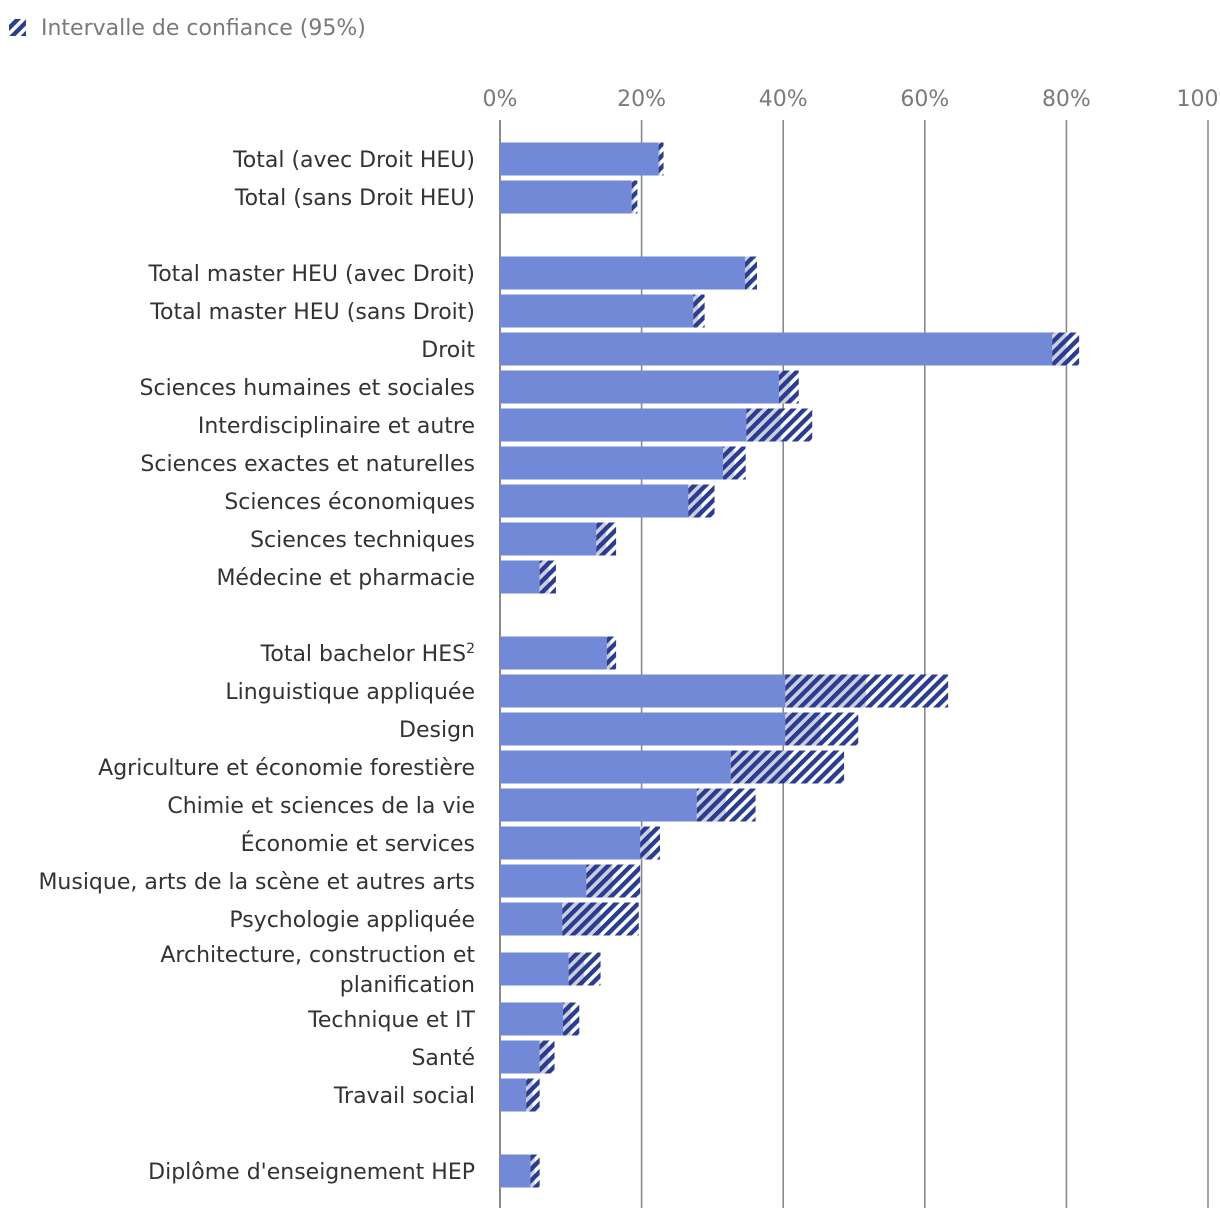 Image resolution: width=1220 pixels, height=1220 pixels. I want to click on legend: Intervalle de confiance (95%), so click(187, 28).